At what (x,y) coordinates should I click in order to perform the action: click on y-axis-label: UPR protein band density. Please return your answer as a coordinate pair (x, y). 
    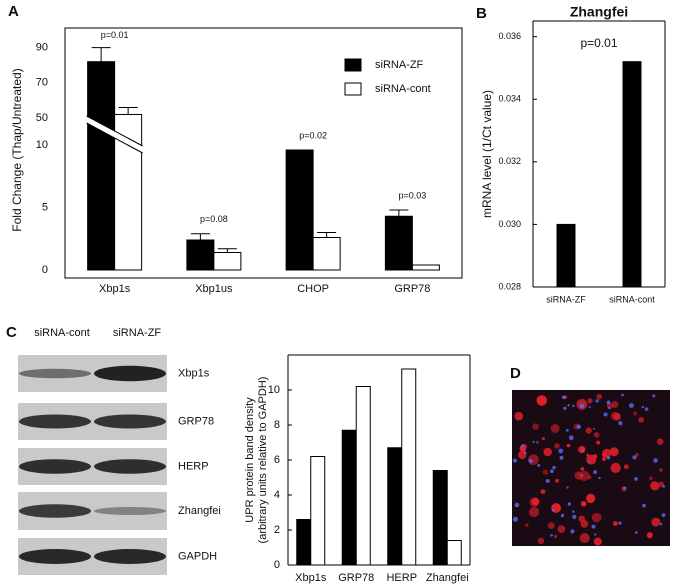
    Looking at the image, I should click on (250, 460).